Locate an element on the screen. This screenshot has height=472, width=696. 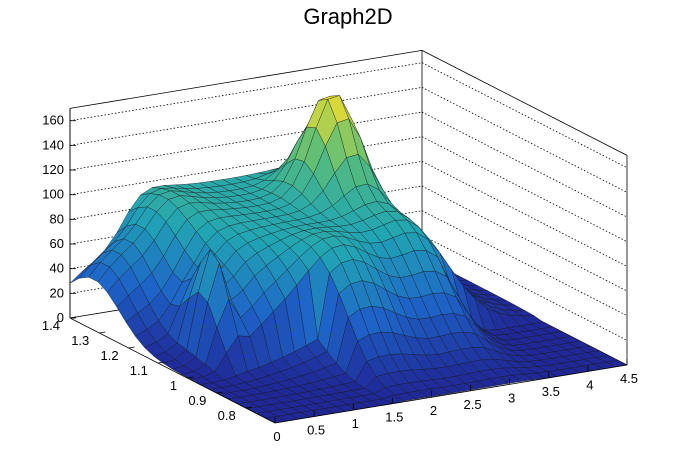
top-back-edge is located at coordinates (246, 79).